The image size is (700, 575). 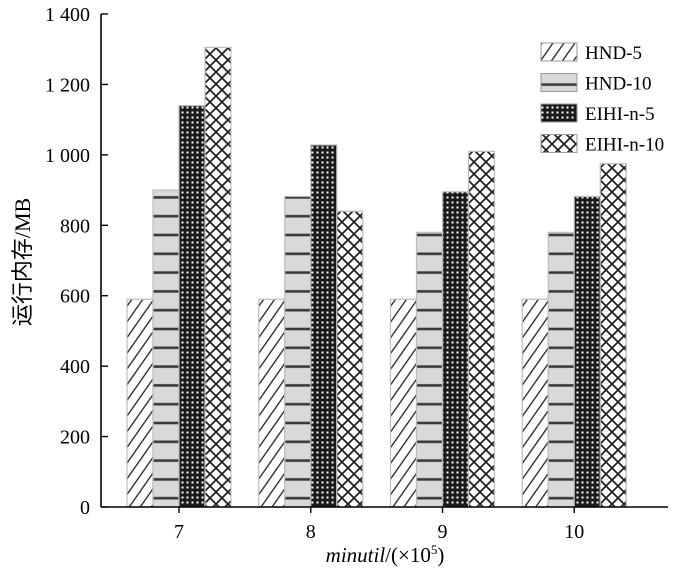 I want to click on y-tick-label: 1 200, so click(x=67, y=85).